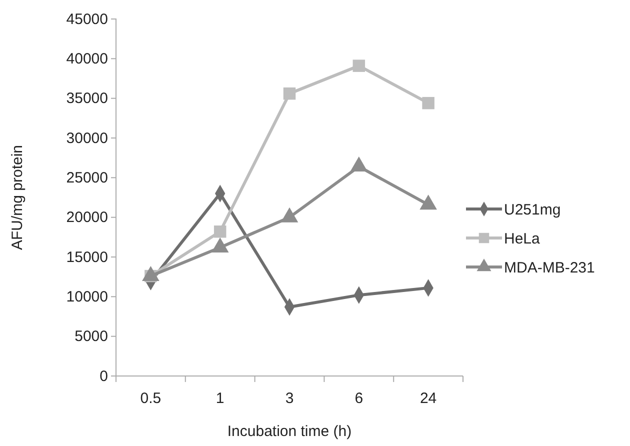 This screenshot has width=630, height=446. I want to click on y-tick-label: 45000, so click(87, 19).